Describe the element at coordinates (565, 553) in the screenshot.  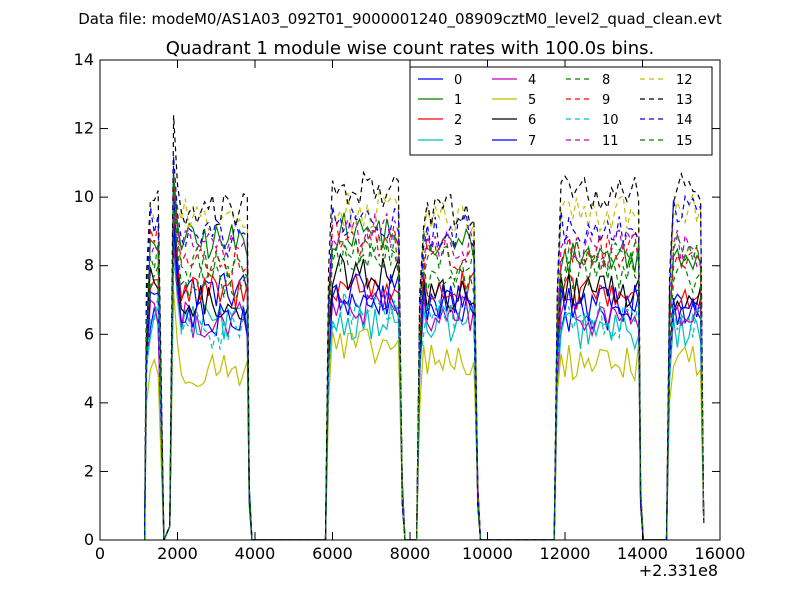
I see `x-tick-label: 12000` at that location.